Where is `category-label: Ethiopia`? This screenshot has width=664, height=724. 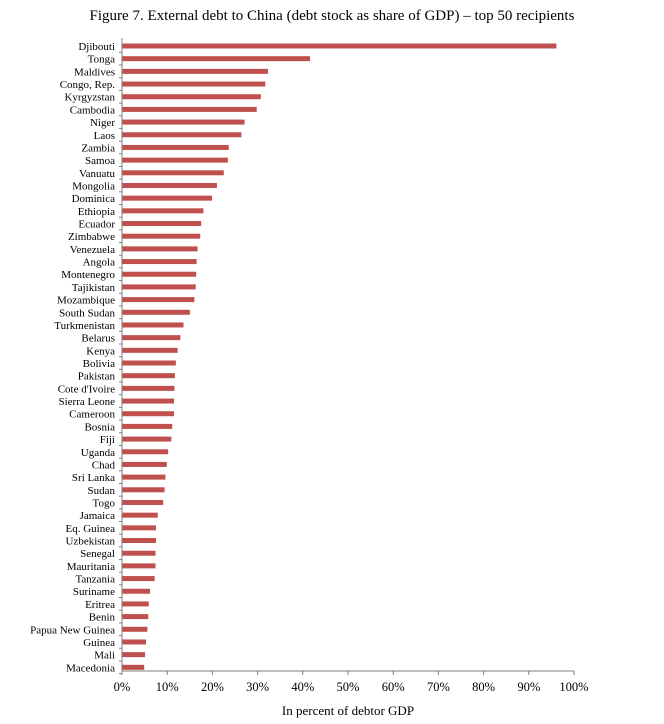 category-label: Ethiopia is located at coordinates (96, 212).